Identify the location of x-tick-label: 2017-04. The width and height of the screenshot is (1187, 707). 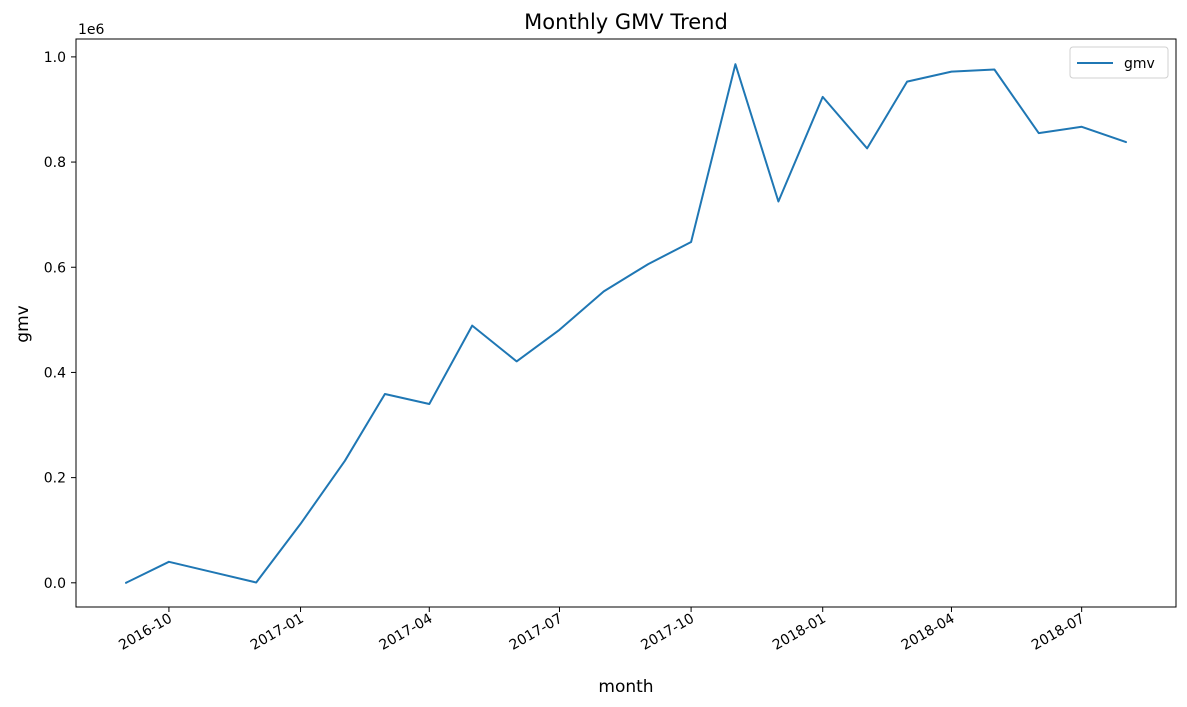
(406, 632).